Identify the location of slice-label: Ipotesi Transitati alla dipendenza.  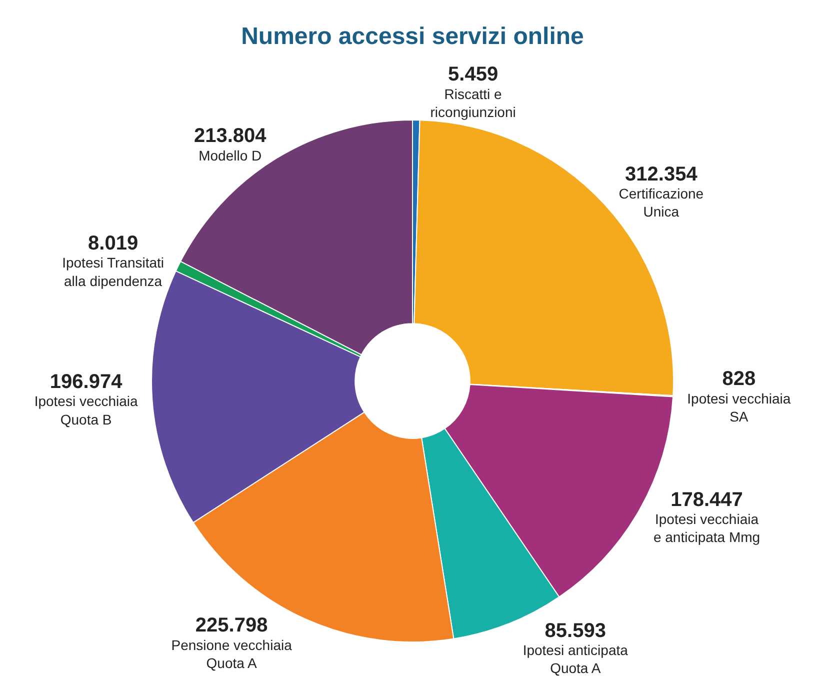
(113, 271).